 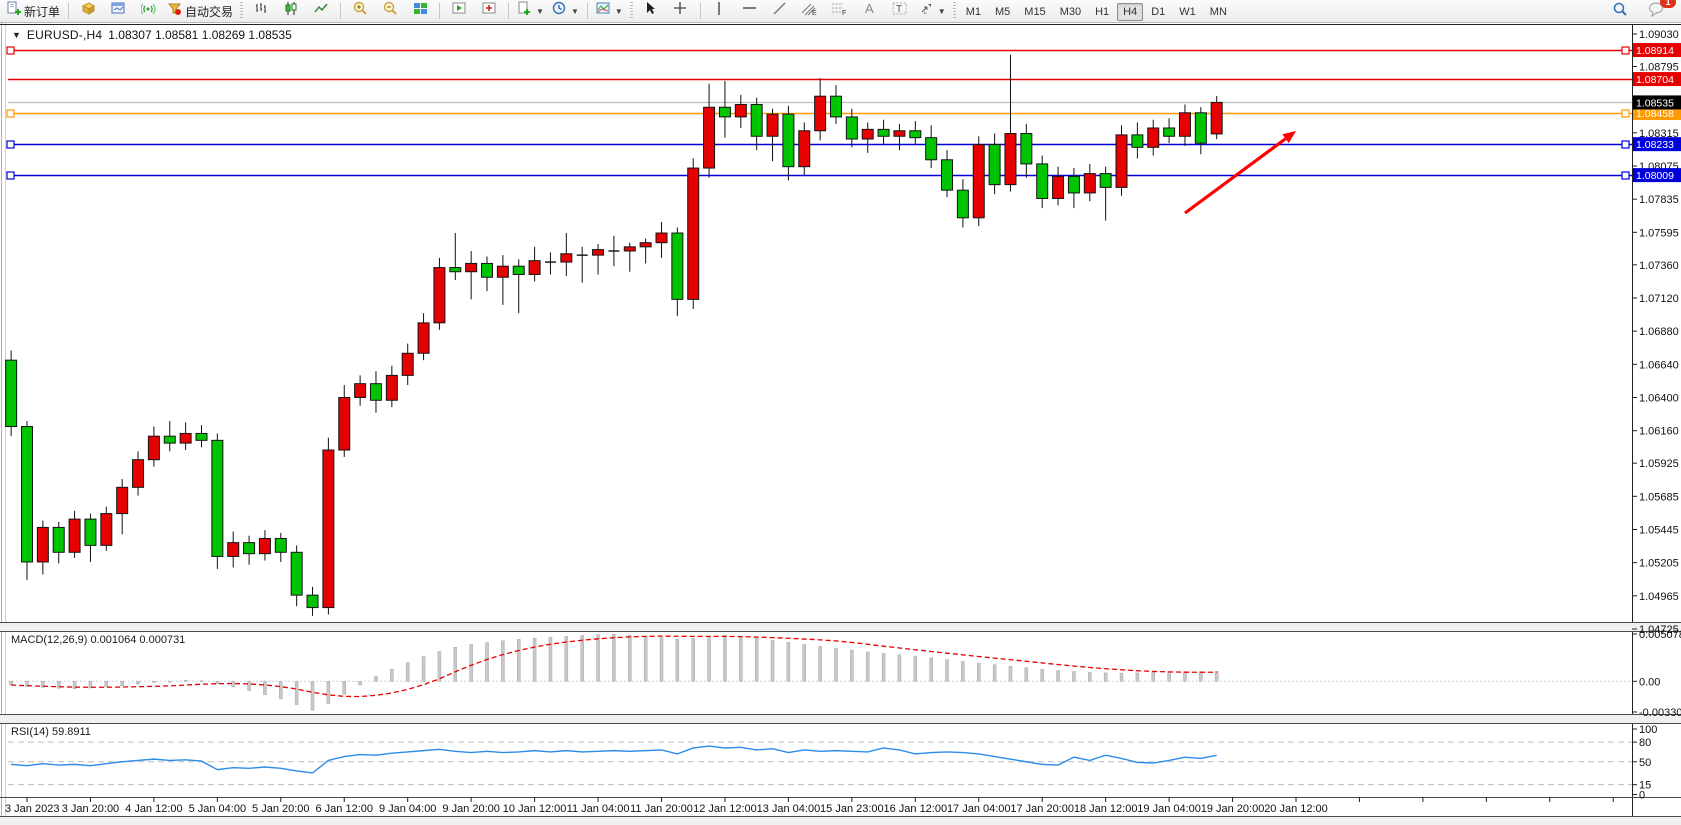 I want to click on price-line-tag-label: 1.08704, so click(x=1655, y=80).